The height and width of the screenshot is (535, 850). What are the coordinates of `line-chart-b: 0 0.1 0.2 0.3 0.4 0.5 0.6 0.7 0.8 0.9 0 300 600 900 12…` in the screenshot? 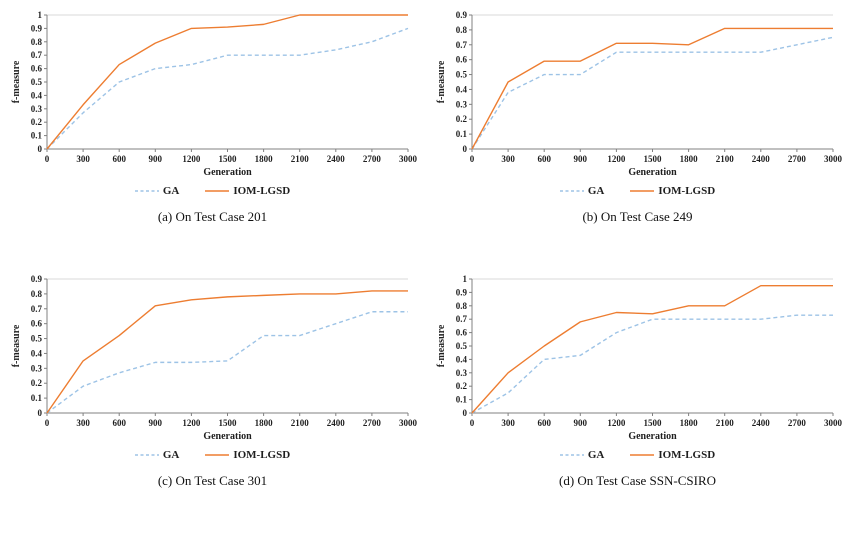 It's located at (639, 94).